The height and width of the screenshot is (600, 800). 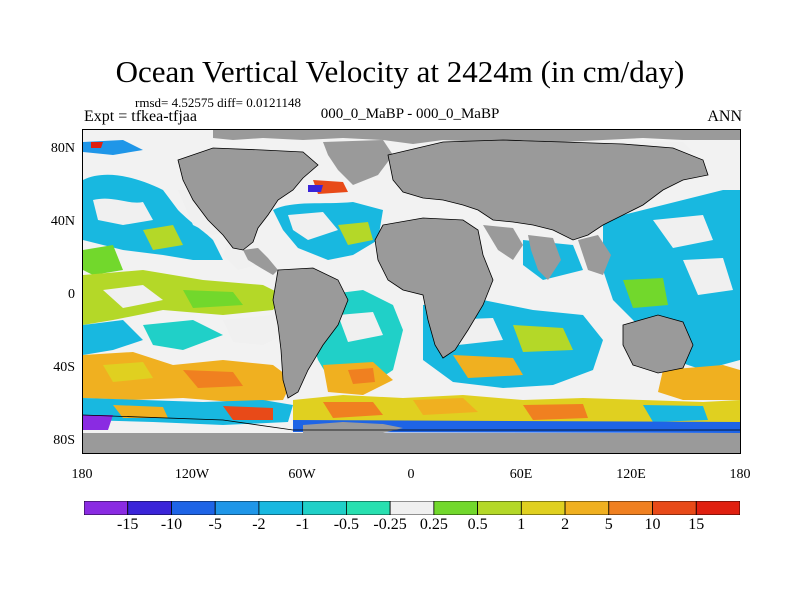 I want to click on case-label: 000_0_MaBP - 000_0_MaBP, so click(x=410, y=114).